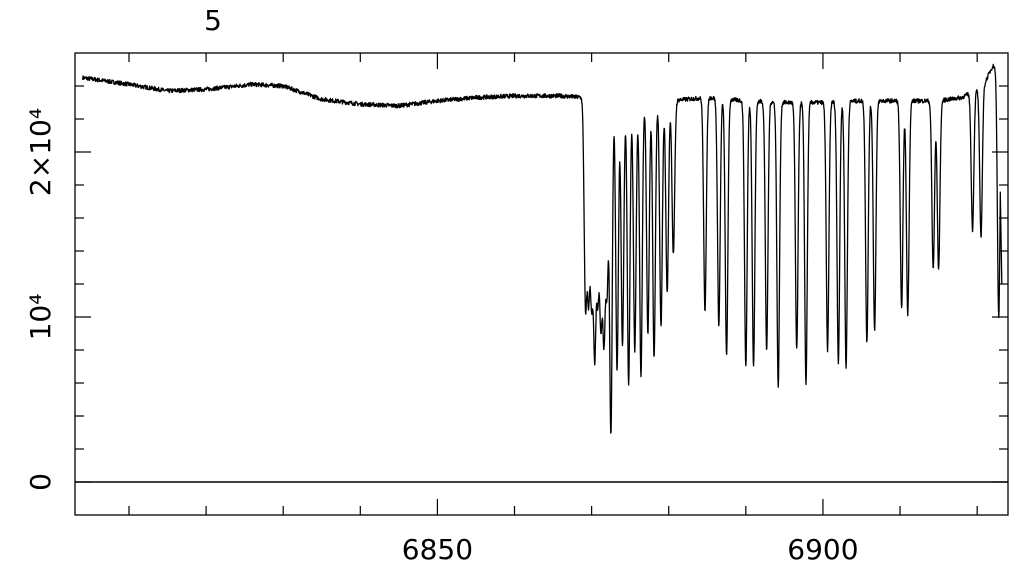  What do you see at coordinates (213, 20) in the screenshot?
I see `chart-title: 5` at bounding box center [213, 20].